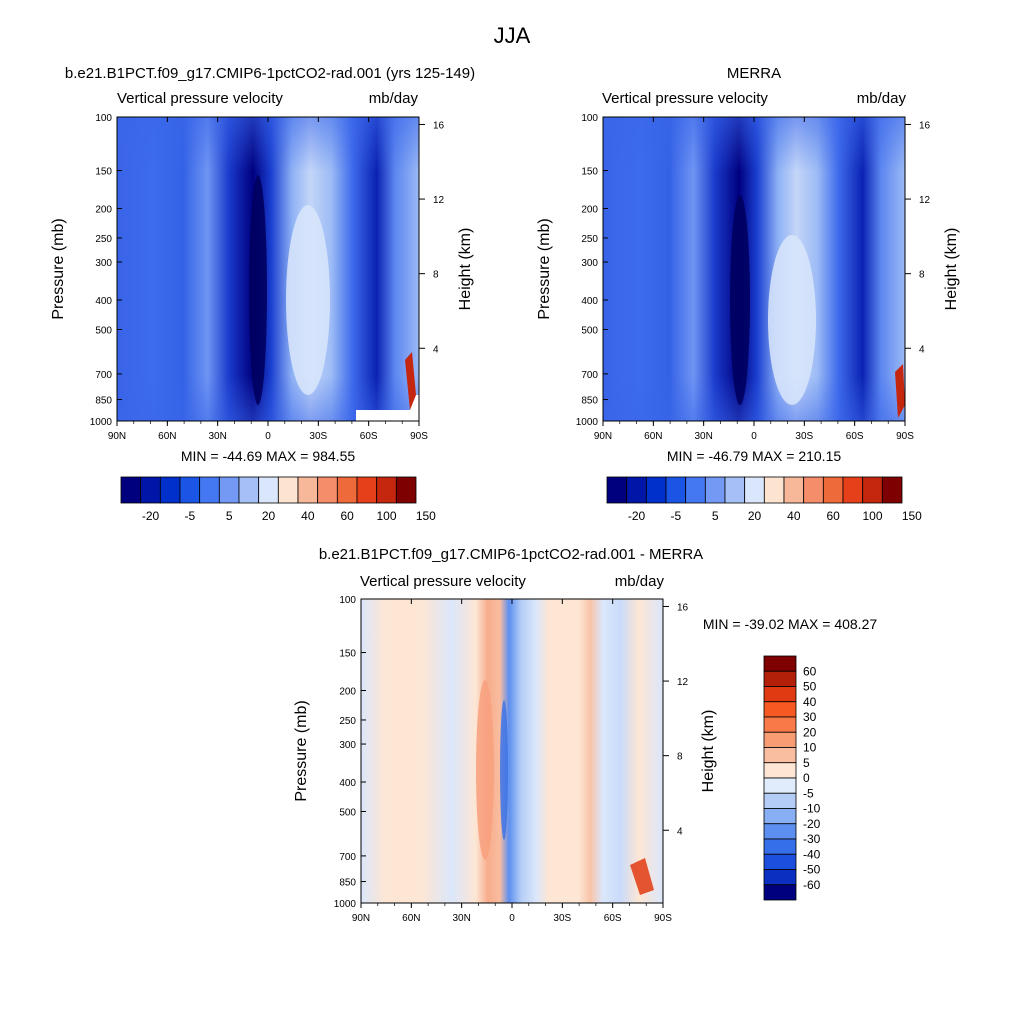 This screenshot has height=1024, width=1024. I want to click on colorbar-label: 100, so click(386, 516).